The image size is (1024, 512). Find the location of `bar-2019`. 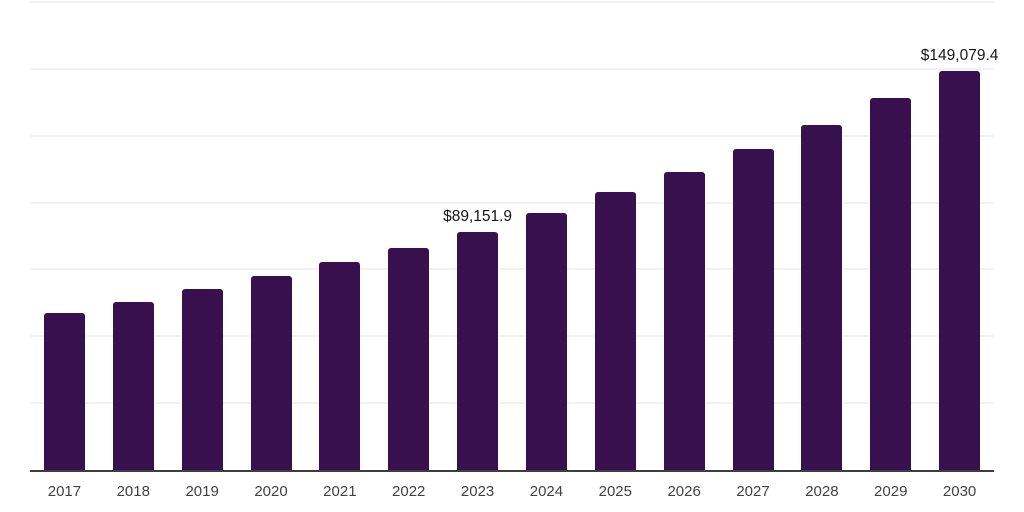

bar-2019 is located at coordinates (202, 379).